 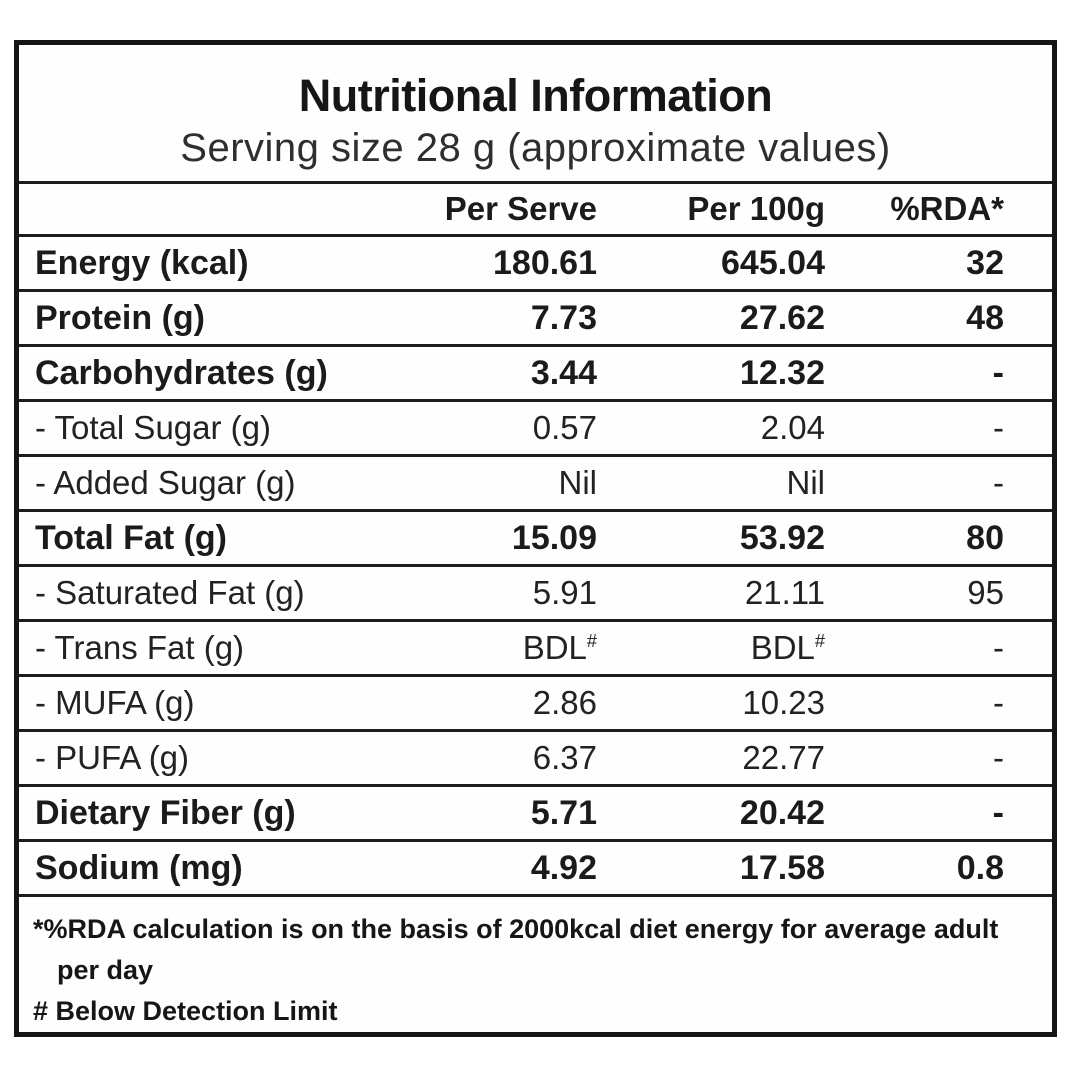 I want to click on table-row: - PUFA (g) 6.37 22.77 -, so click(x=535, y=759).